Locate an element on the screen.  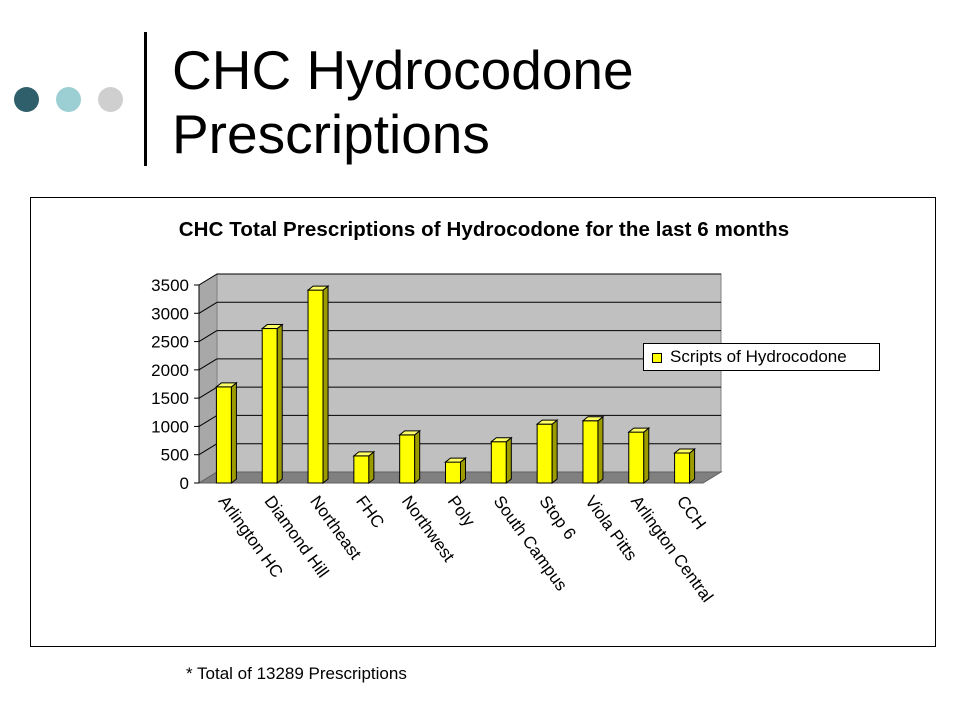
y-tick-label: 3500 is located at coordinates (170, 285).